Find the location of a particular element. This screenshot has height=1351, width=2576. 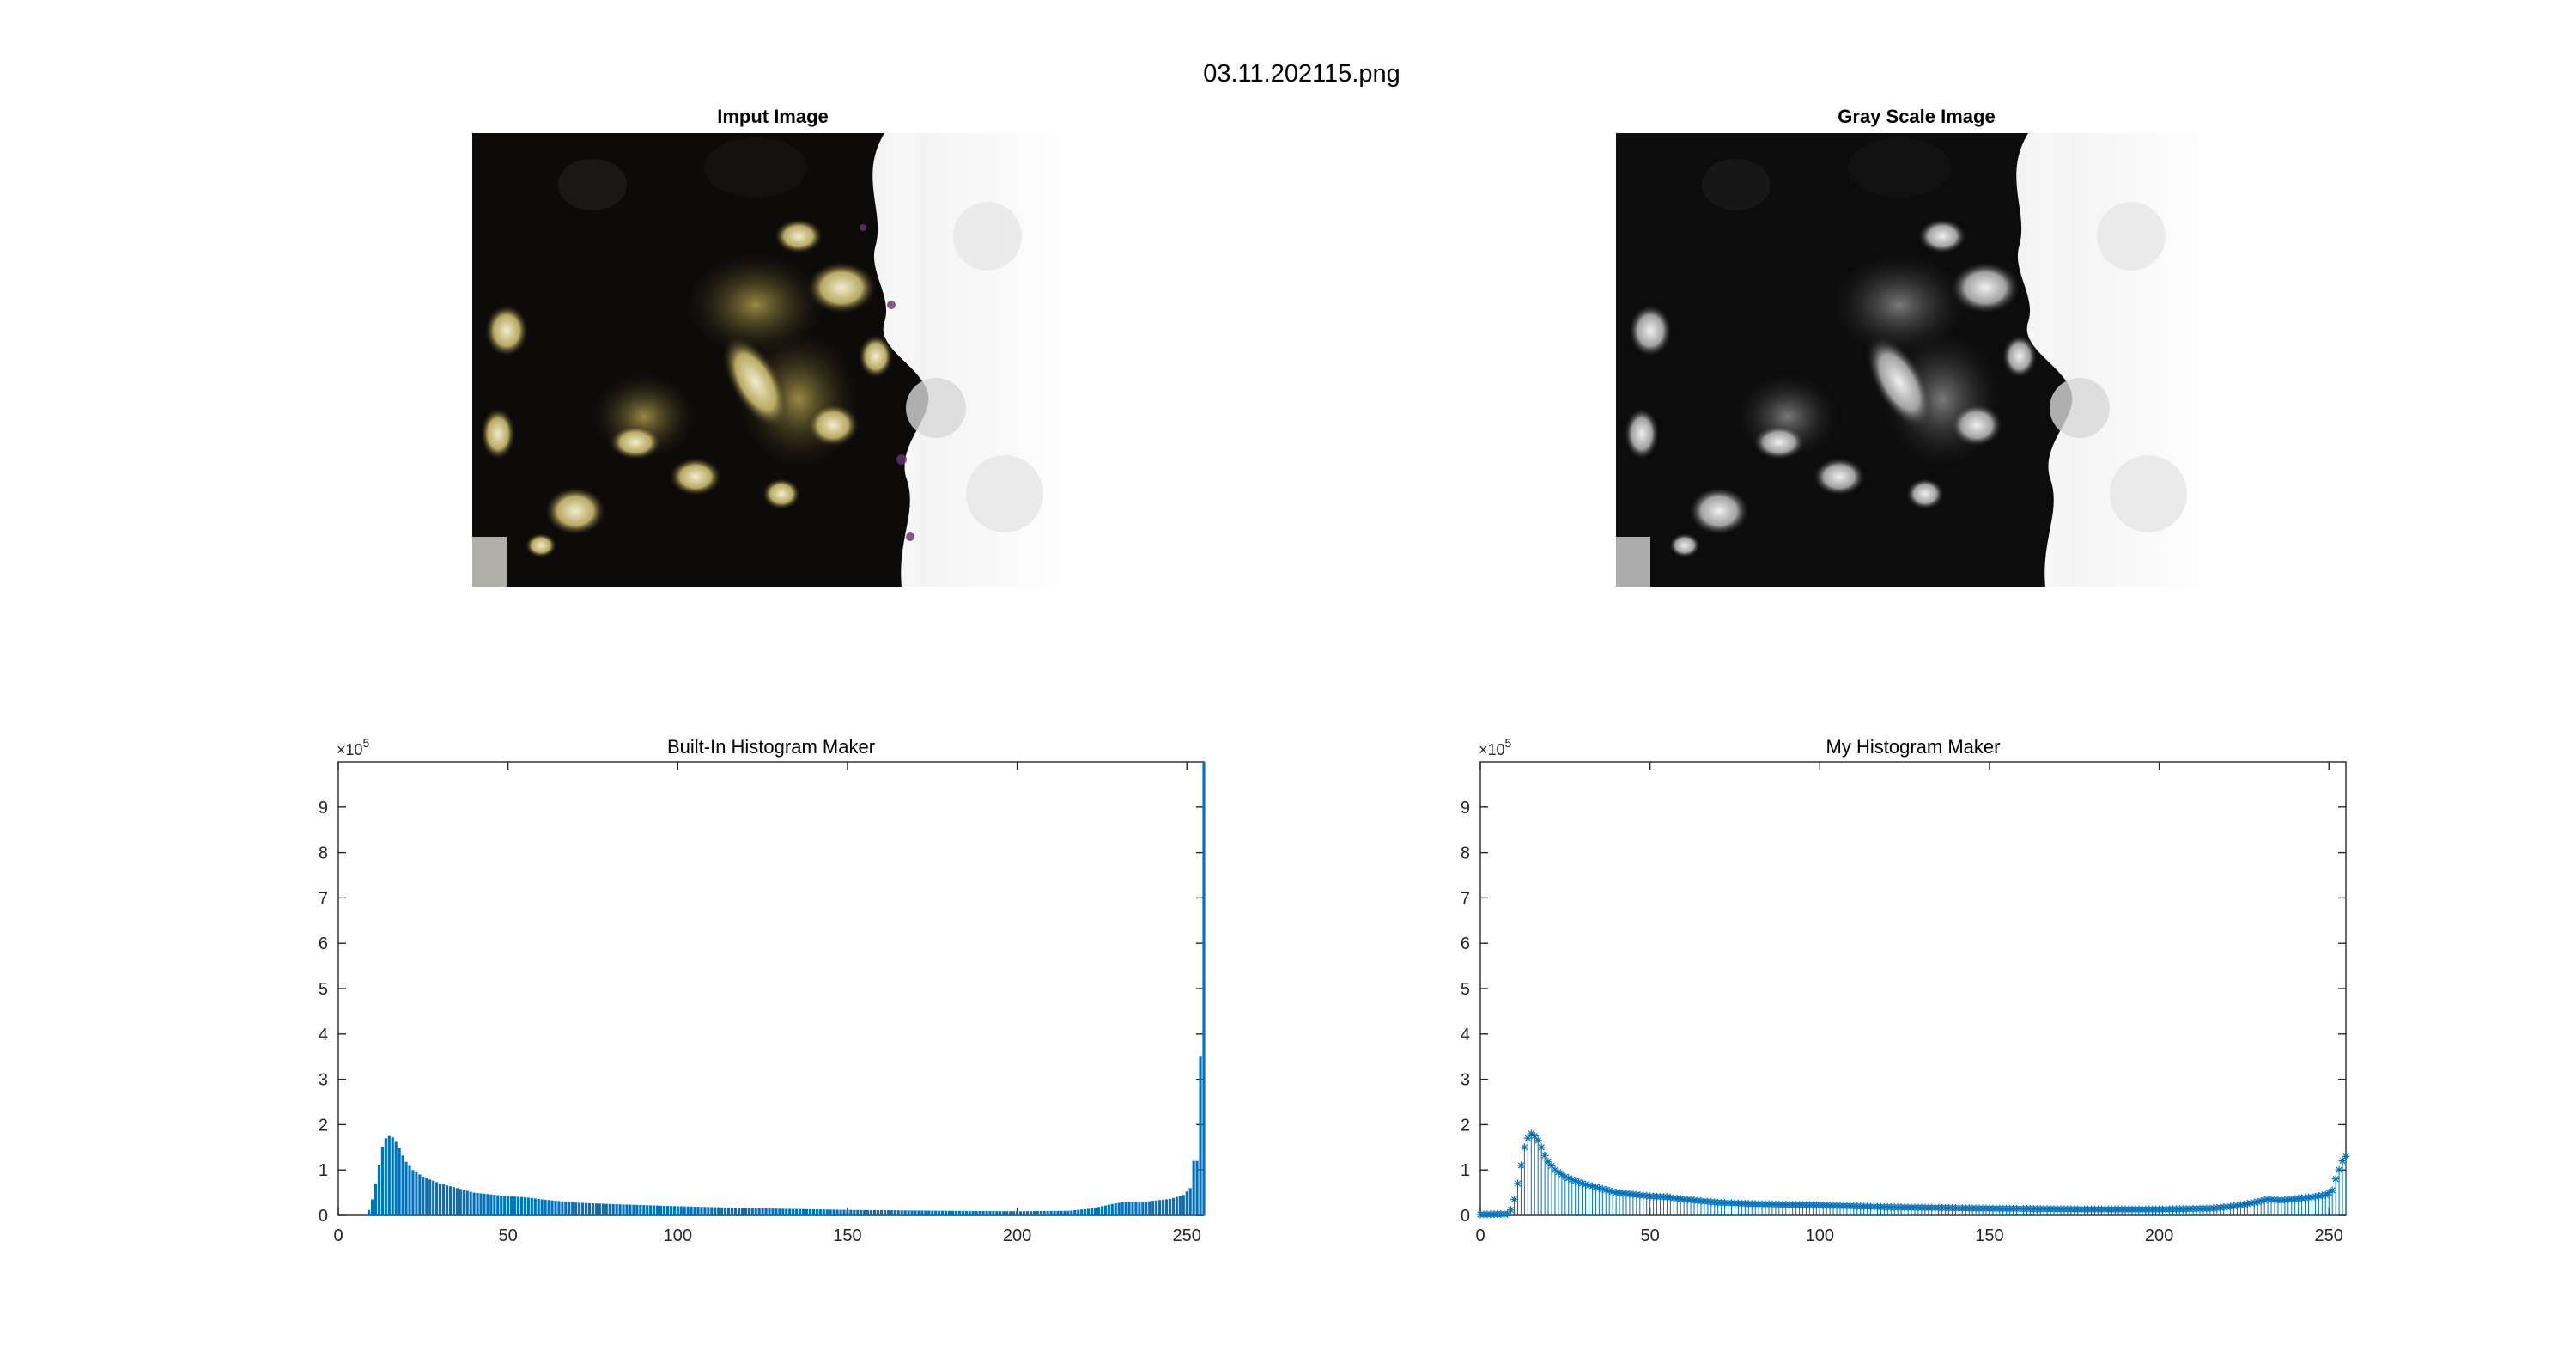

y-tick-label: 3 is located at coordinates (323, 1080).